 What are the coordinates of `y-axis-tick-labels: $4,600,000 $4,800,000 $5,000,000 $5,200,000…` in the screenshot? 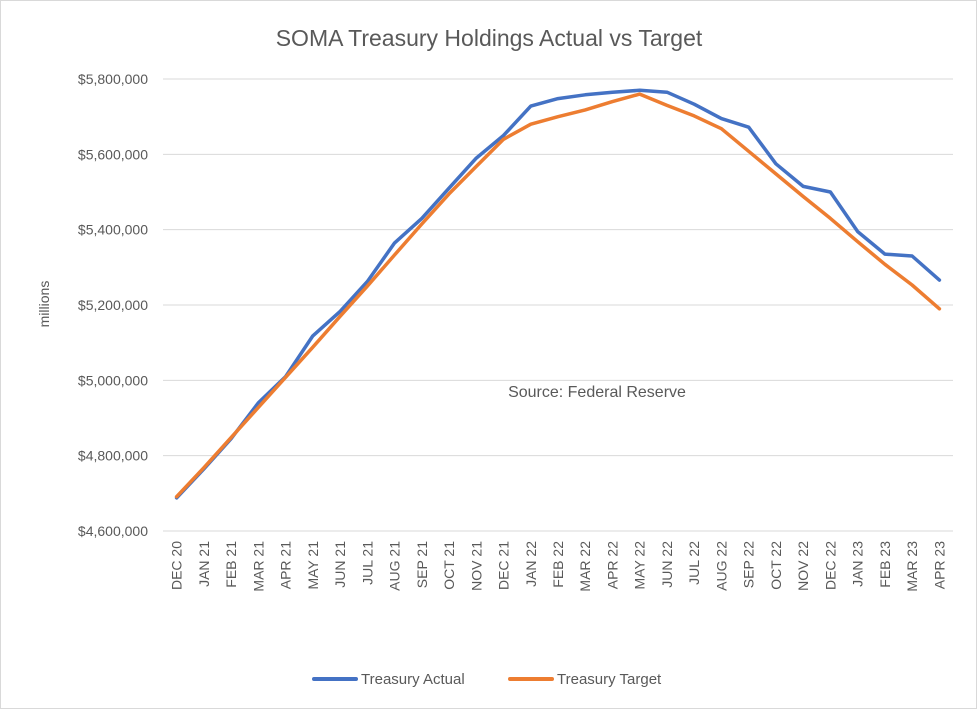 It's located at (113, 305).